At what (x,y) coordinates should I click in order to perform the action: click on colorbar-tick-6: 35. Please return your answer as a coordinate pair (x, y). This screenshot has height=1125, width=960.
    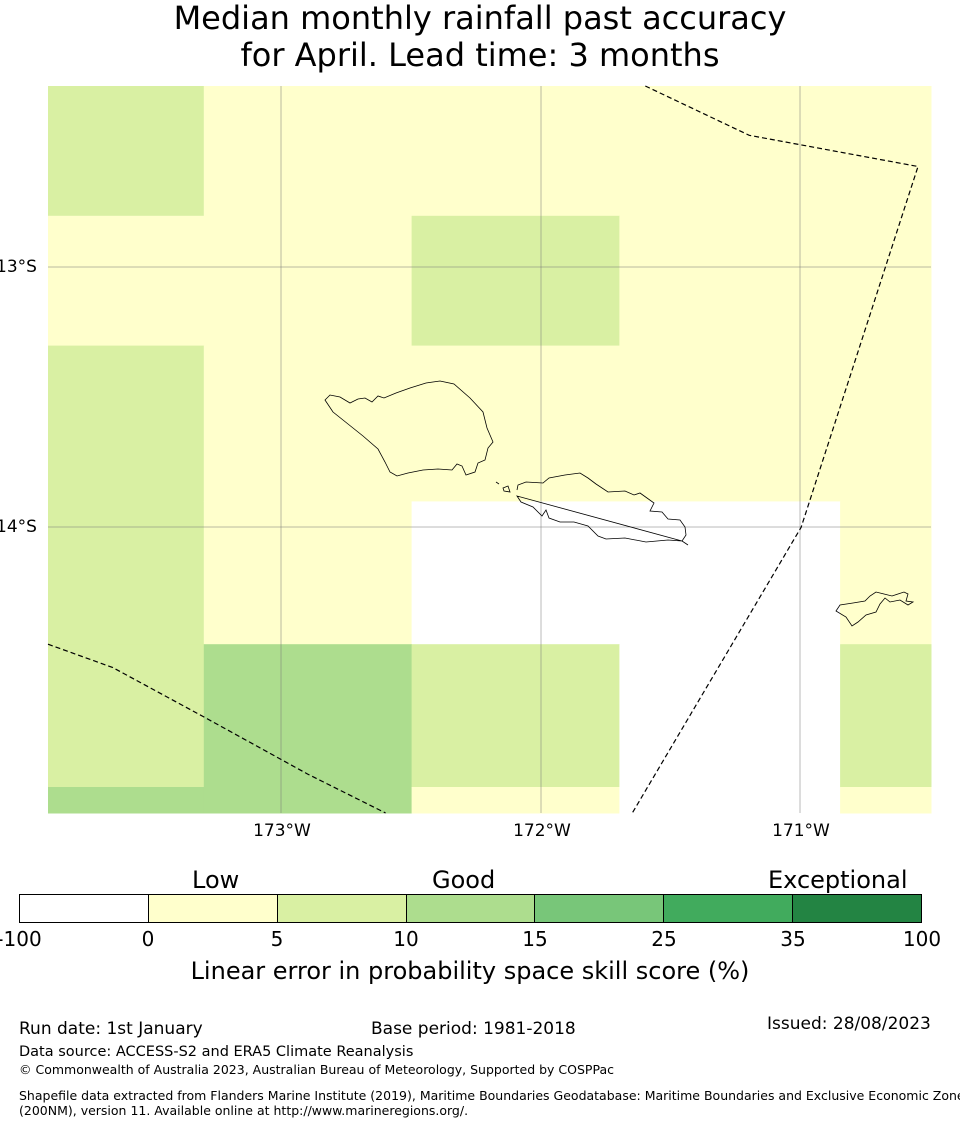
    Looking at the image, I should click on (793, 939).